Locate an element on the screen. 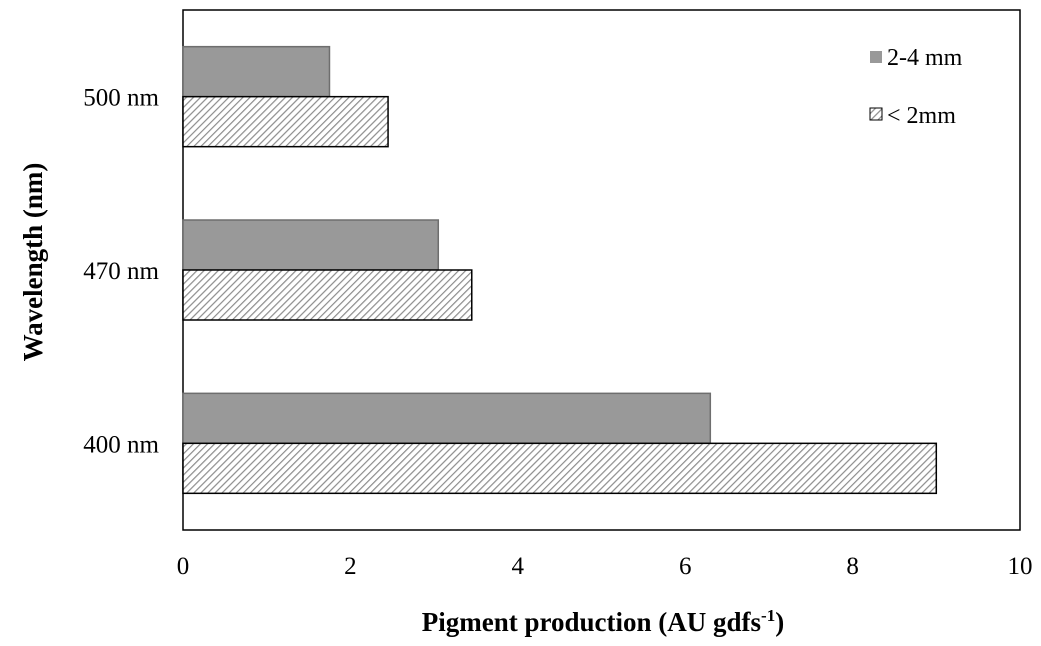  category-label: 500 nm is located at coordinates (121, 98).